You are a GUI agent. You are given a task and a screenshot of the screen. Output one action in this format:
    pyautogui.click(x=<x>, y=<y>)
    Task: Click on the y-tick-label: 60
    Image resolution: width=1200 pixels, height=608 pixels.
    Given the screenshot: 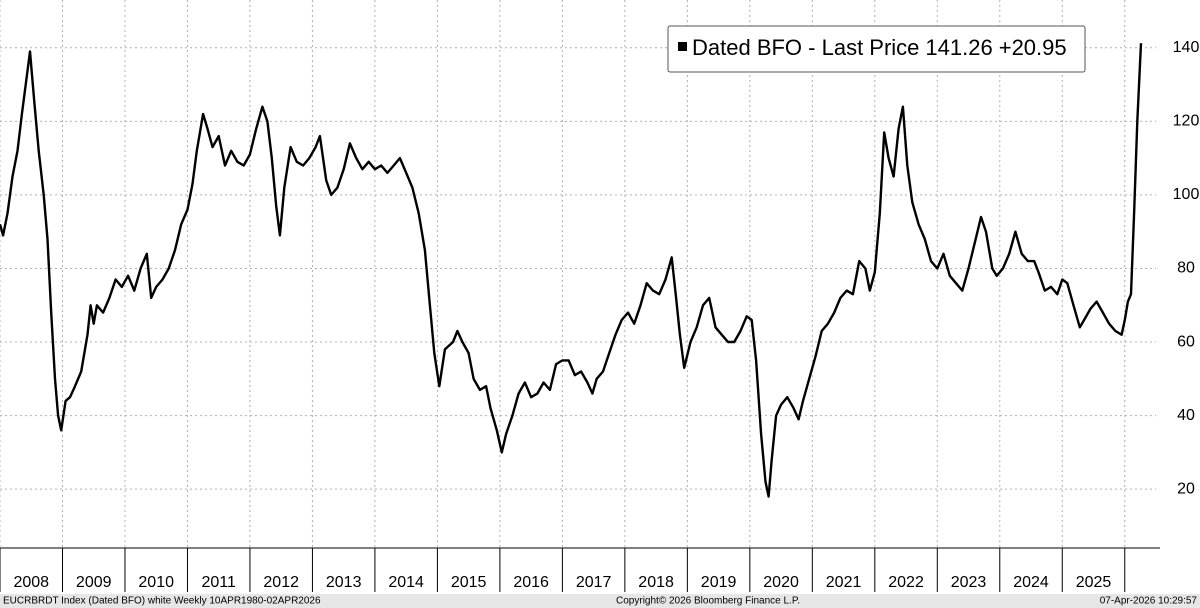 What is the action you would take?
    pyautogui.click(x=1186, y=341)
    